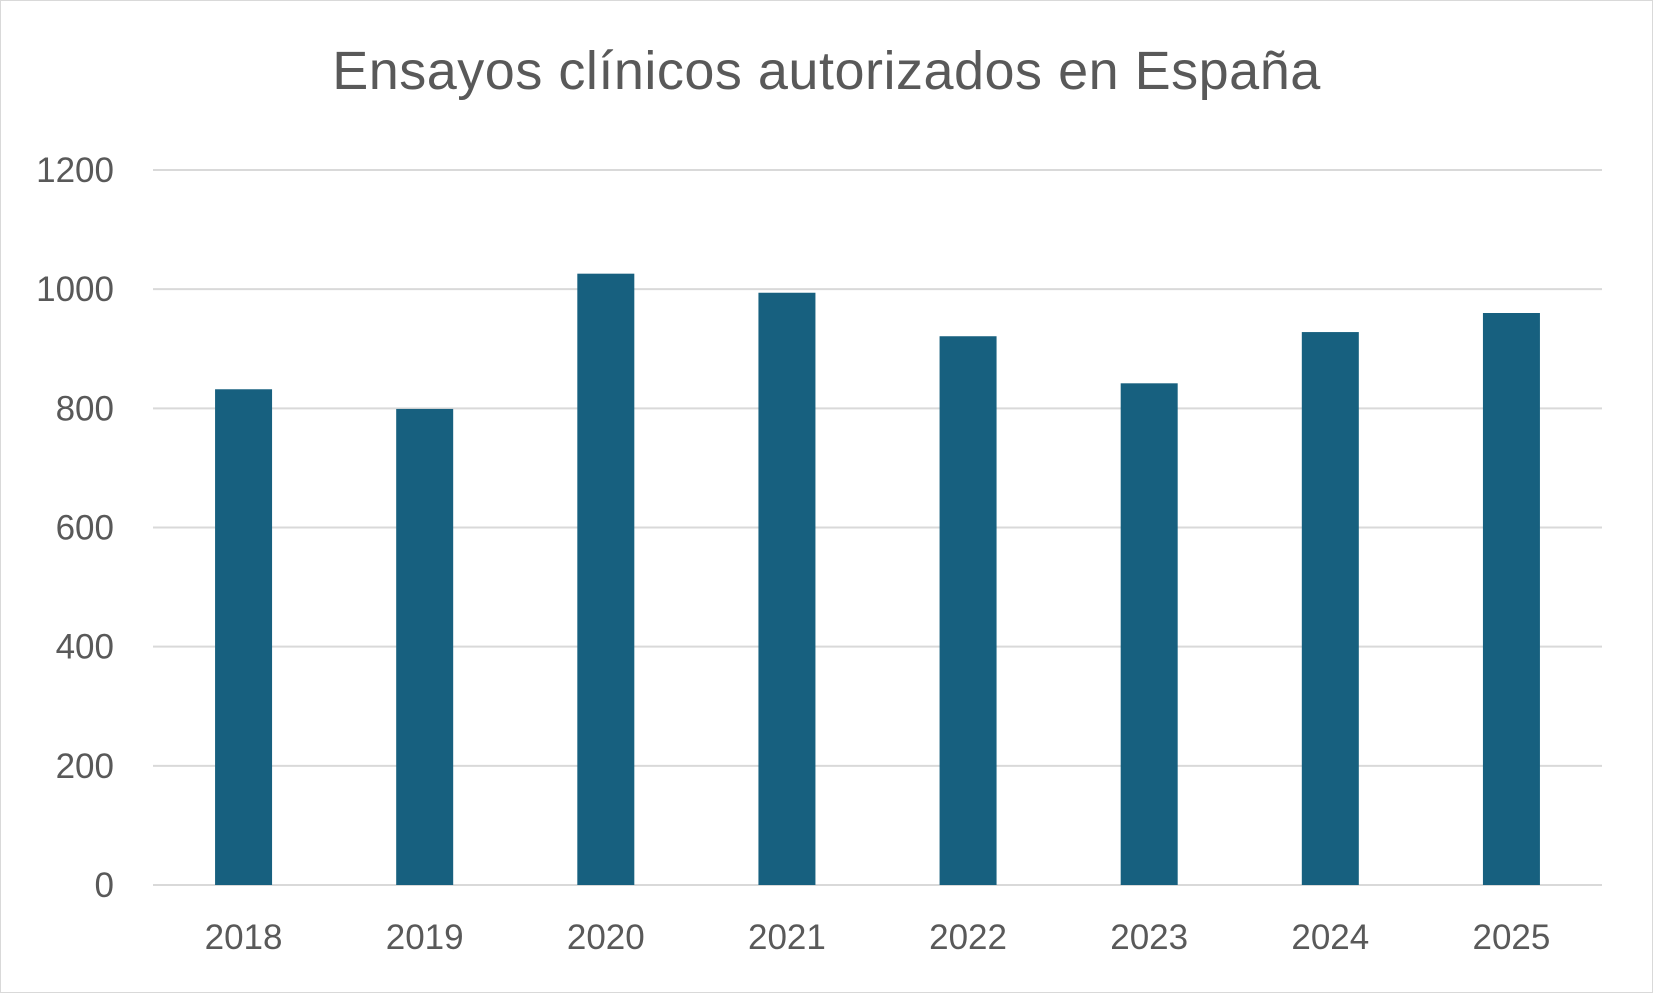  Describe the element at coordinates (1330, 937) in the screenshot. I see `x-tick-label: 2024` at that location.